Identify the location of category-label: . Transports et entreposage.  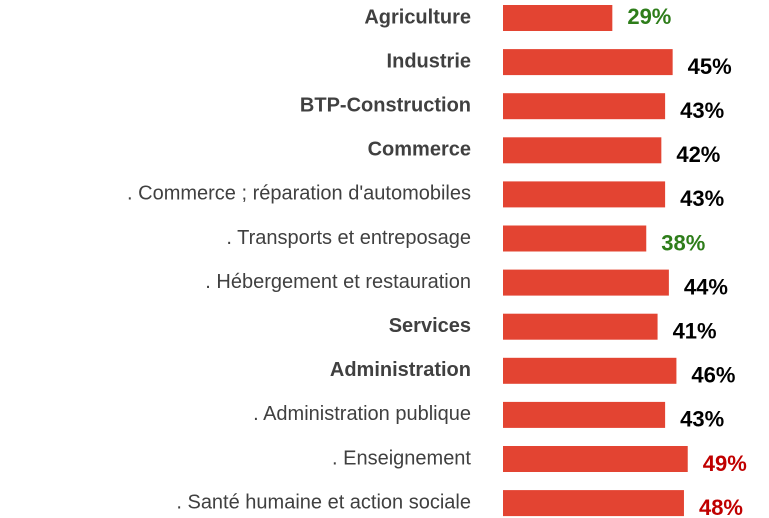
(348, 238).